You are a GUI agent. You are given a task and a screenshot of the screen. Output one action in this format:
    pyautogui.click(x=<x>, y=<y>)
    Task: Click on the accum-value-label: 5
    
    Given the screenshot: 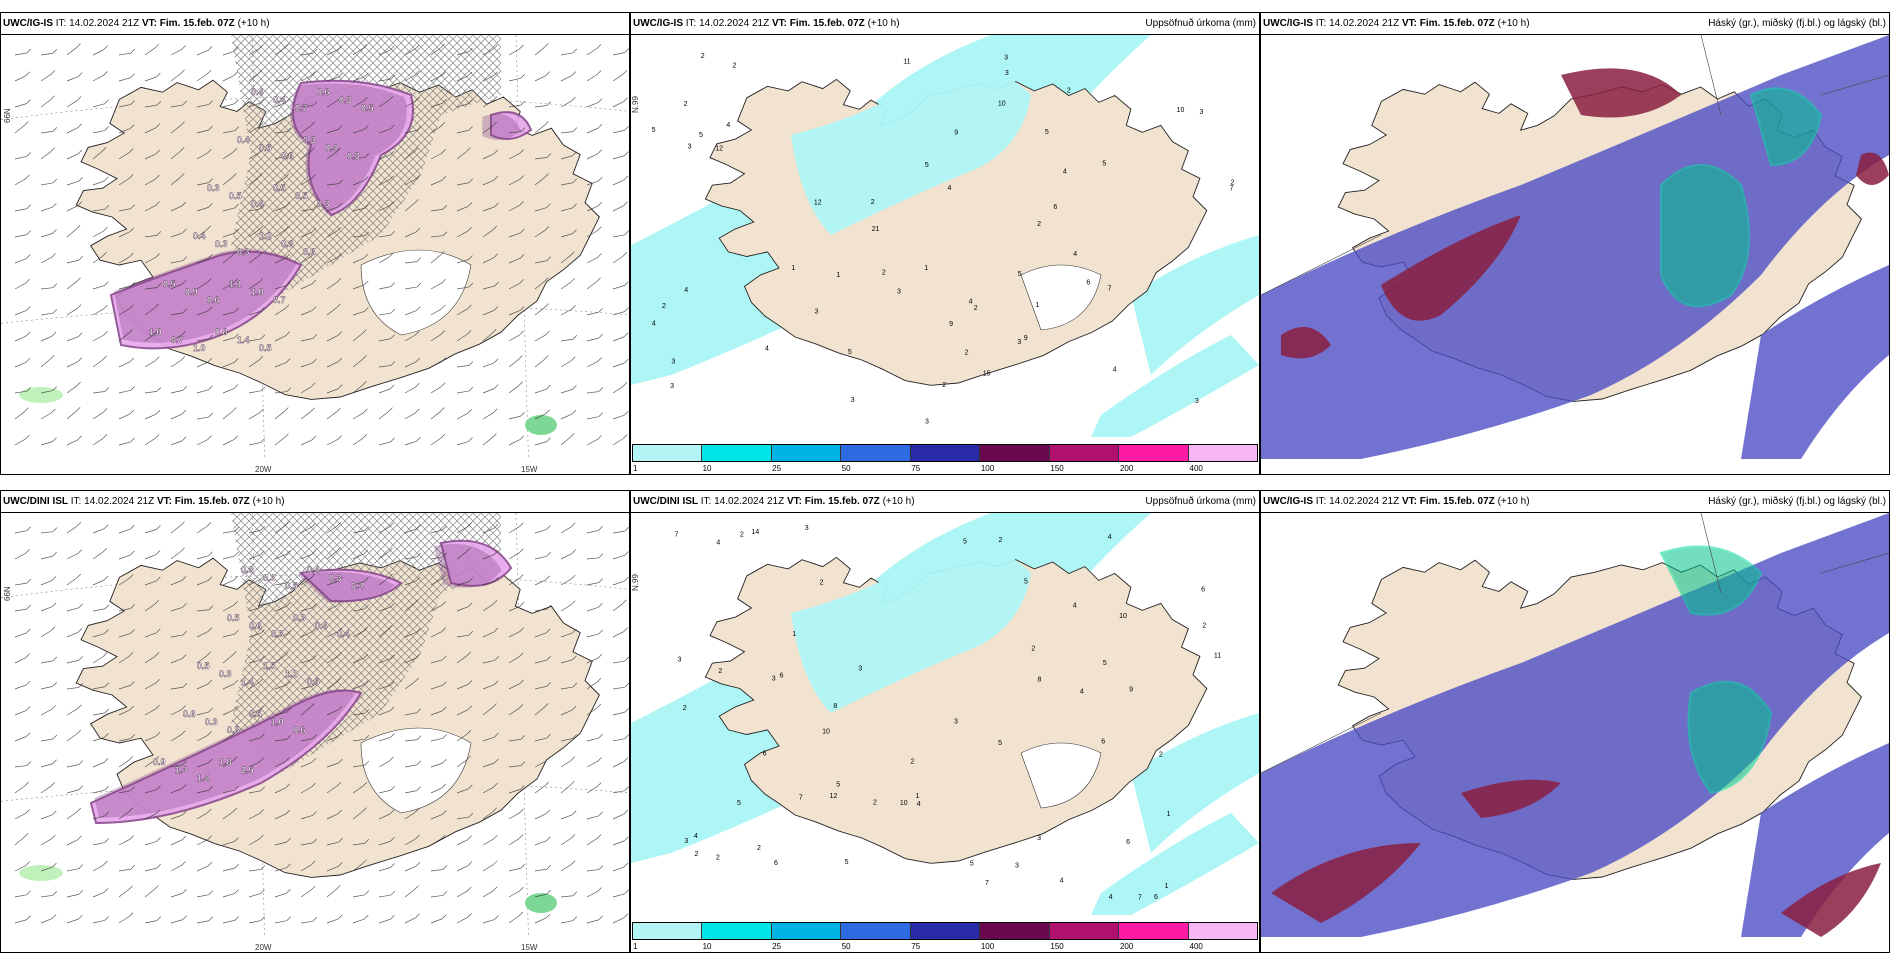 What is the action you would take?
    pyautogui.click(x=850, y=352)
    